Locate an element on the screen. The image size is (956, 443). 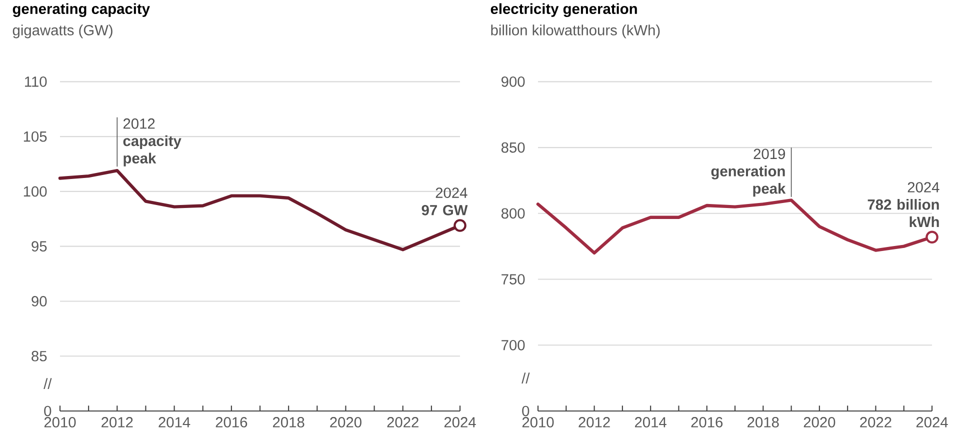
annotation: 2024 97 GW is located at coordinates (445, 202).